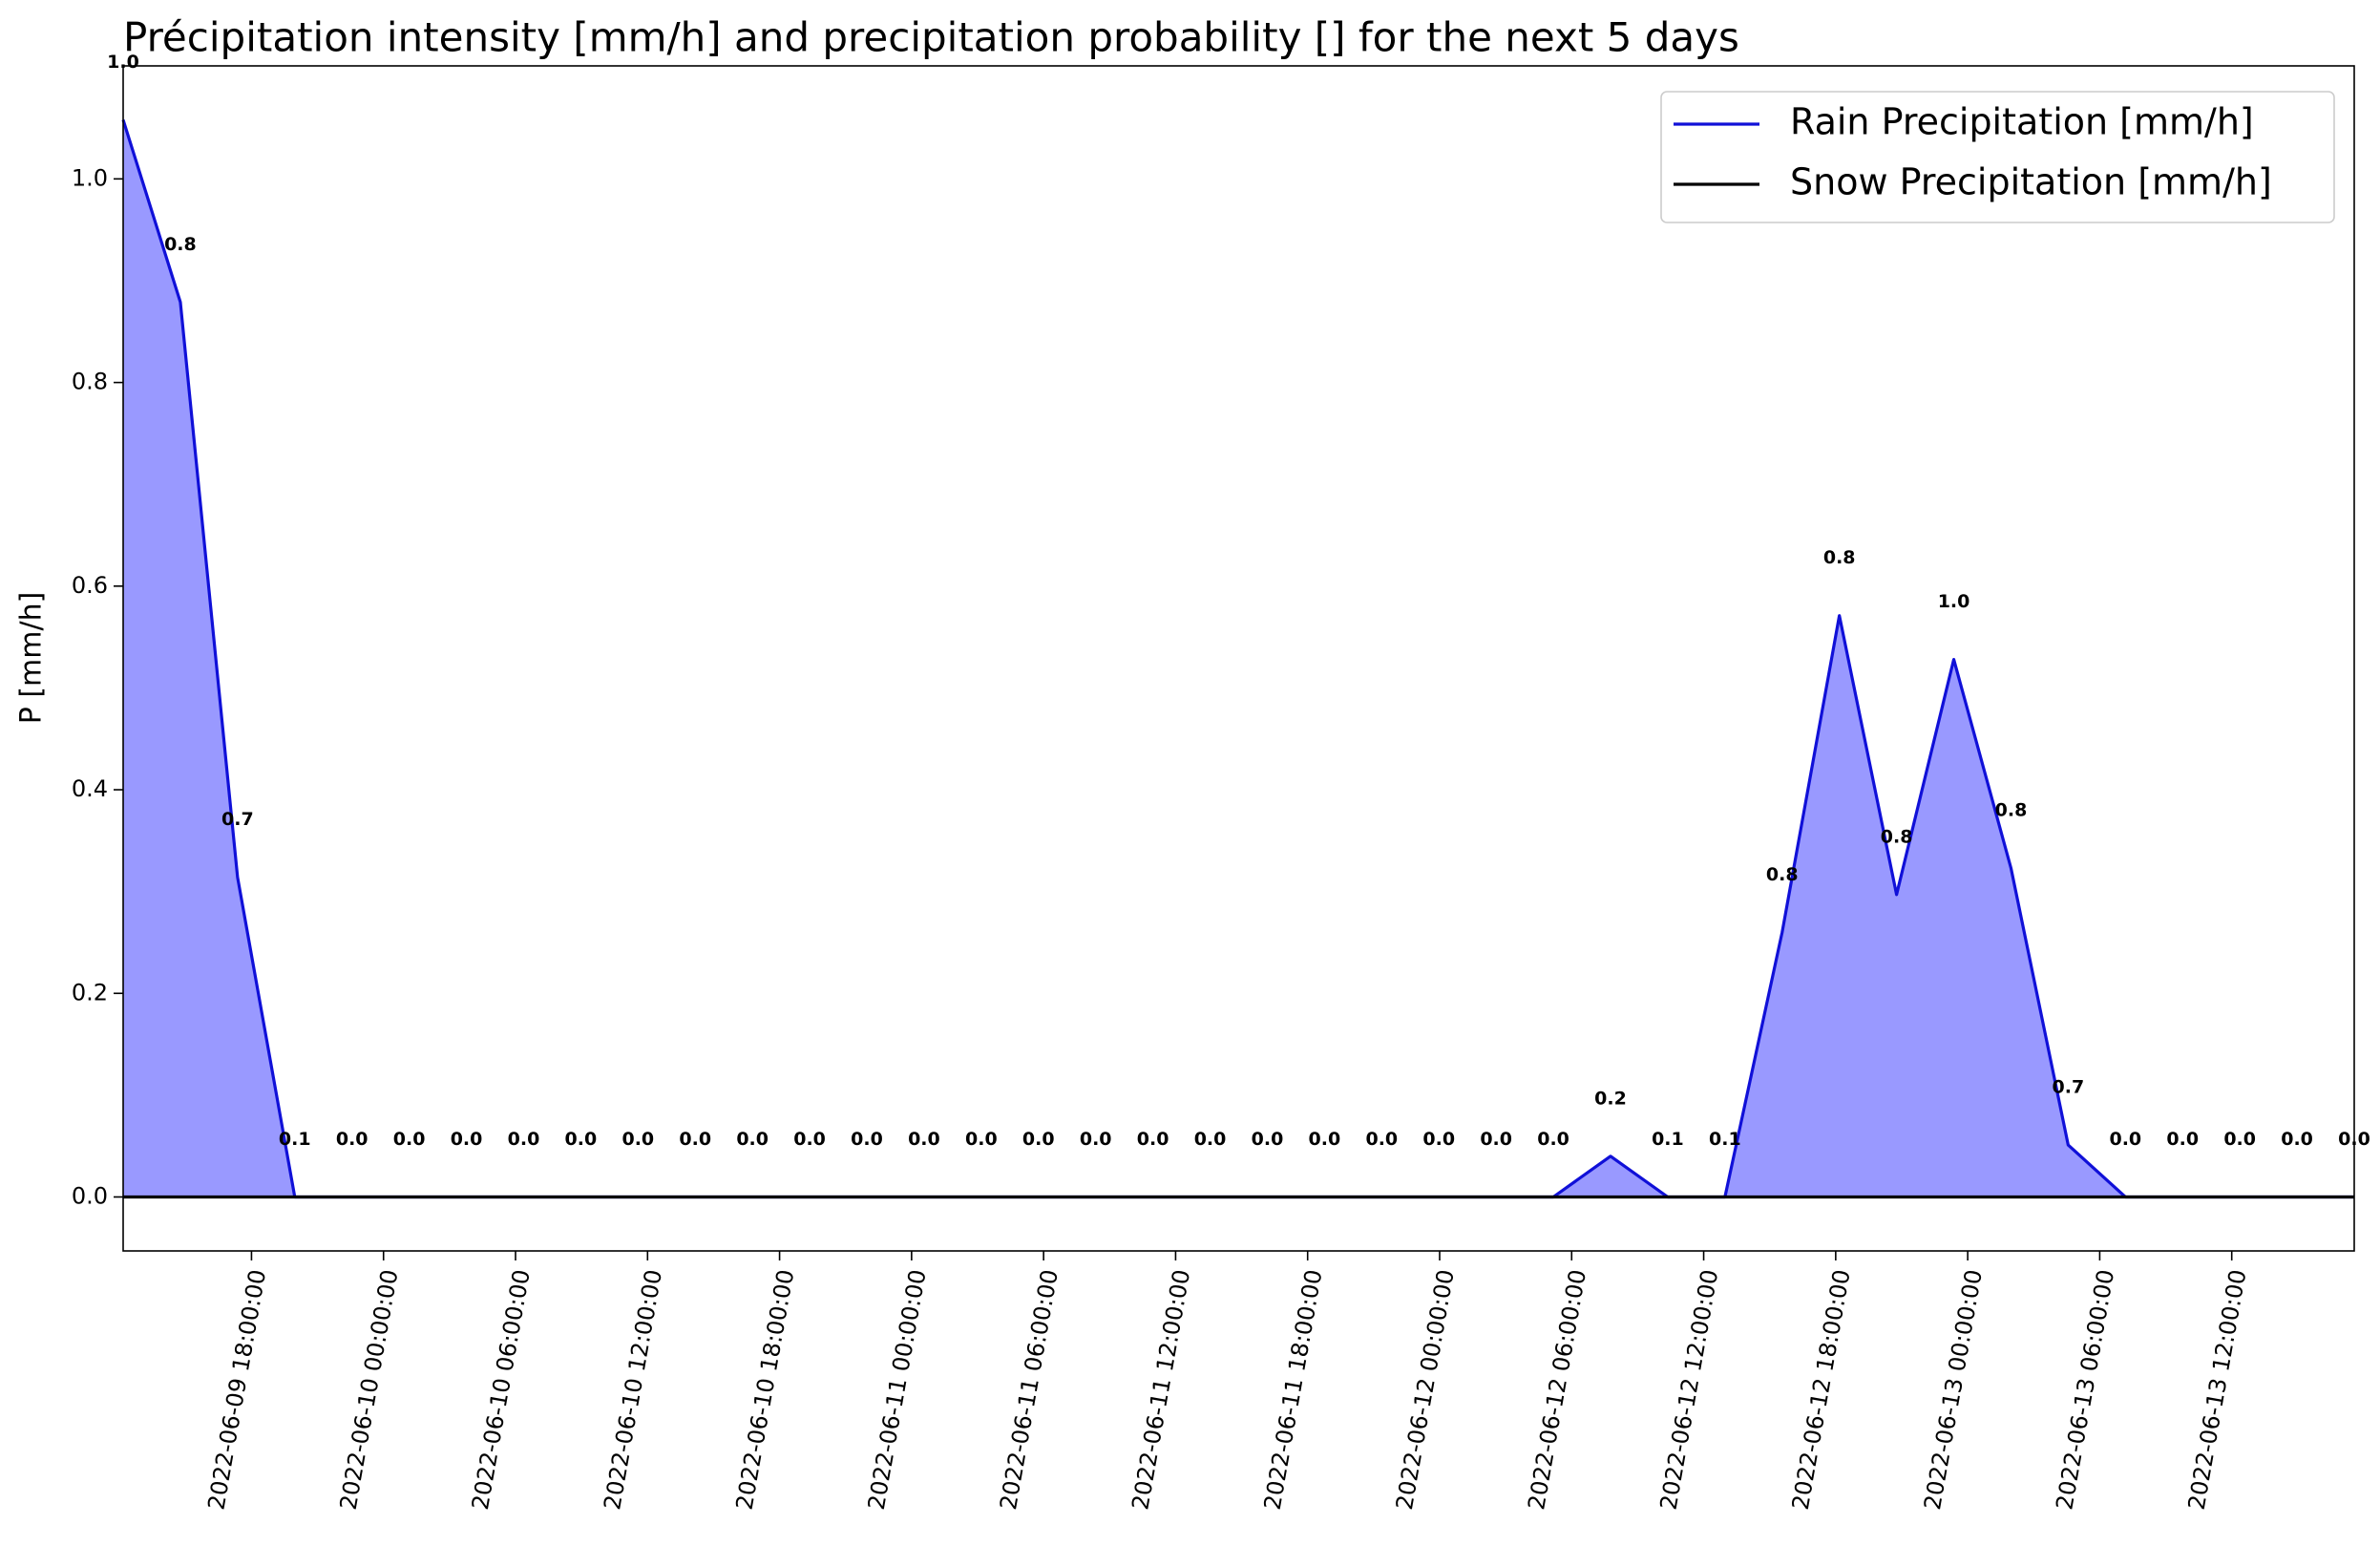 The height and width of the screenshot is (1567, 2380). I want to click on y-tick-label: 1.0, so click(90, 177).